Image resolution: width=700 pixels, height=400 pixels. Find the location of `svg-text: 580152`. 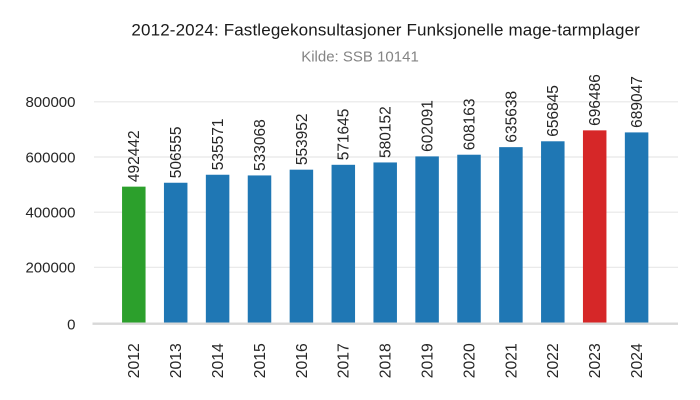

svg-text: 580152 is located at coordinates (386, 132).